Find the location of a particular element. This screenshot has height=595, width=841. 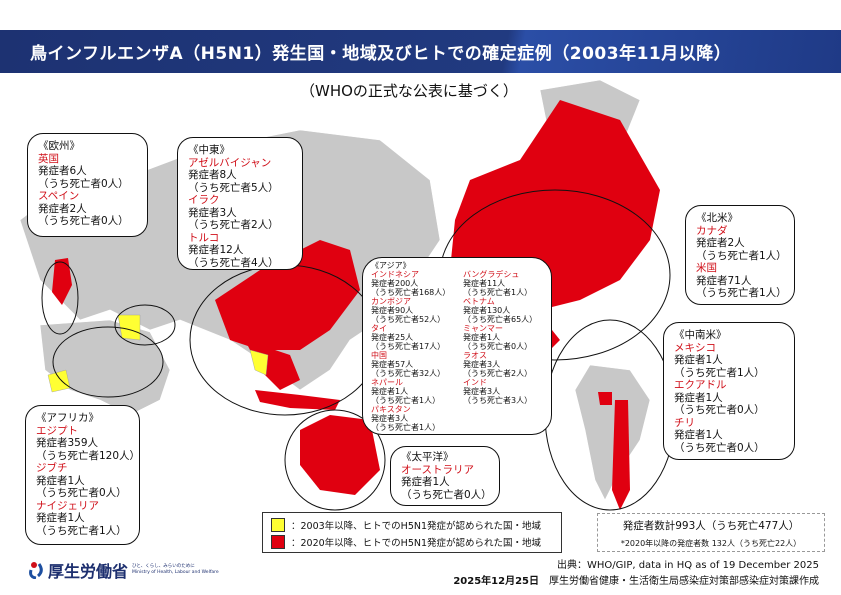

logo-name: 厚生労働省 is located at coordinates (88, 571).